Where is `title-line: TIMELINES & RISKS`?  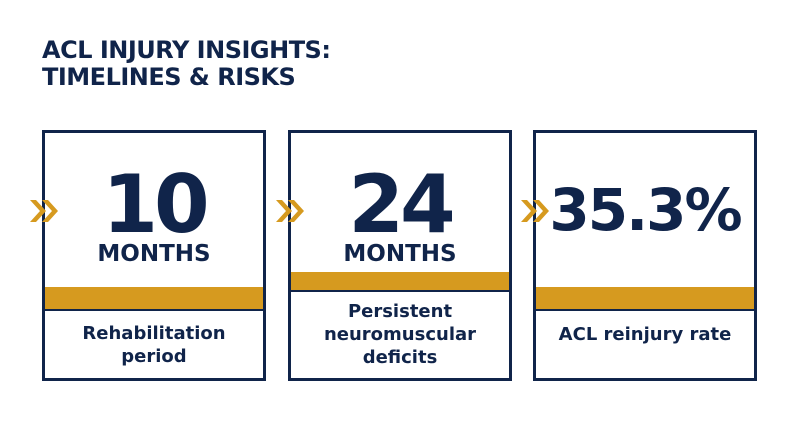 title-line: TIMELINES & RISKS is located at coordinates (169, 77).